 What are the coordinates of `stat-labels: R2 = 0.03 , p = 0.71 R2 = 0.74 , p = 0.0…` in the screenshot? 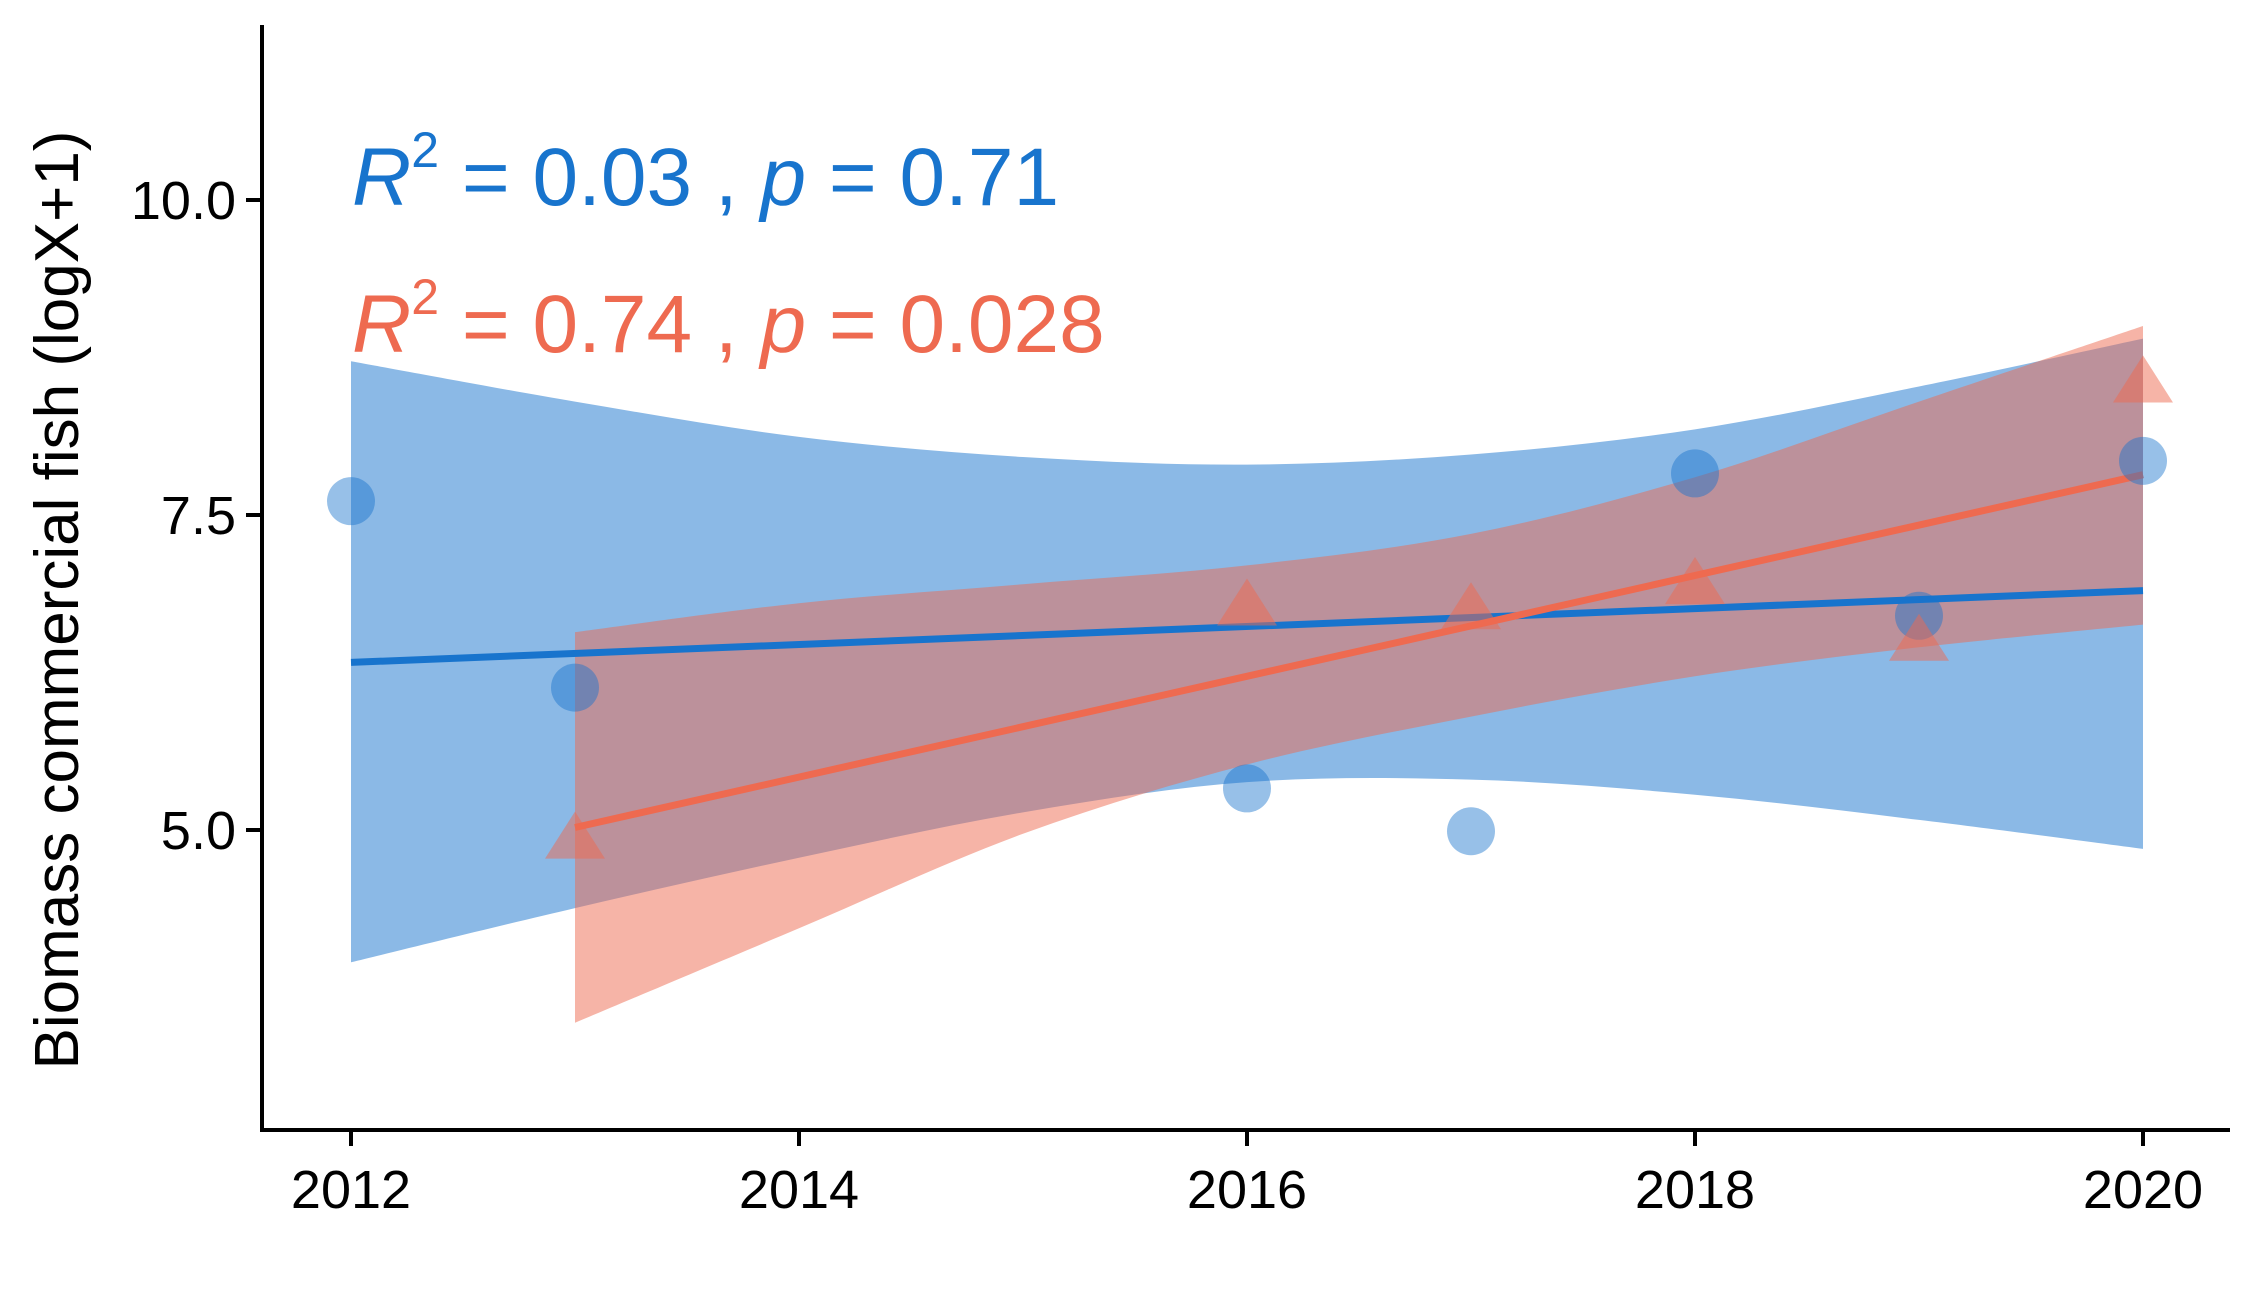 It's located at (728, 246).